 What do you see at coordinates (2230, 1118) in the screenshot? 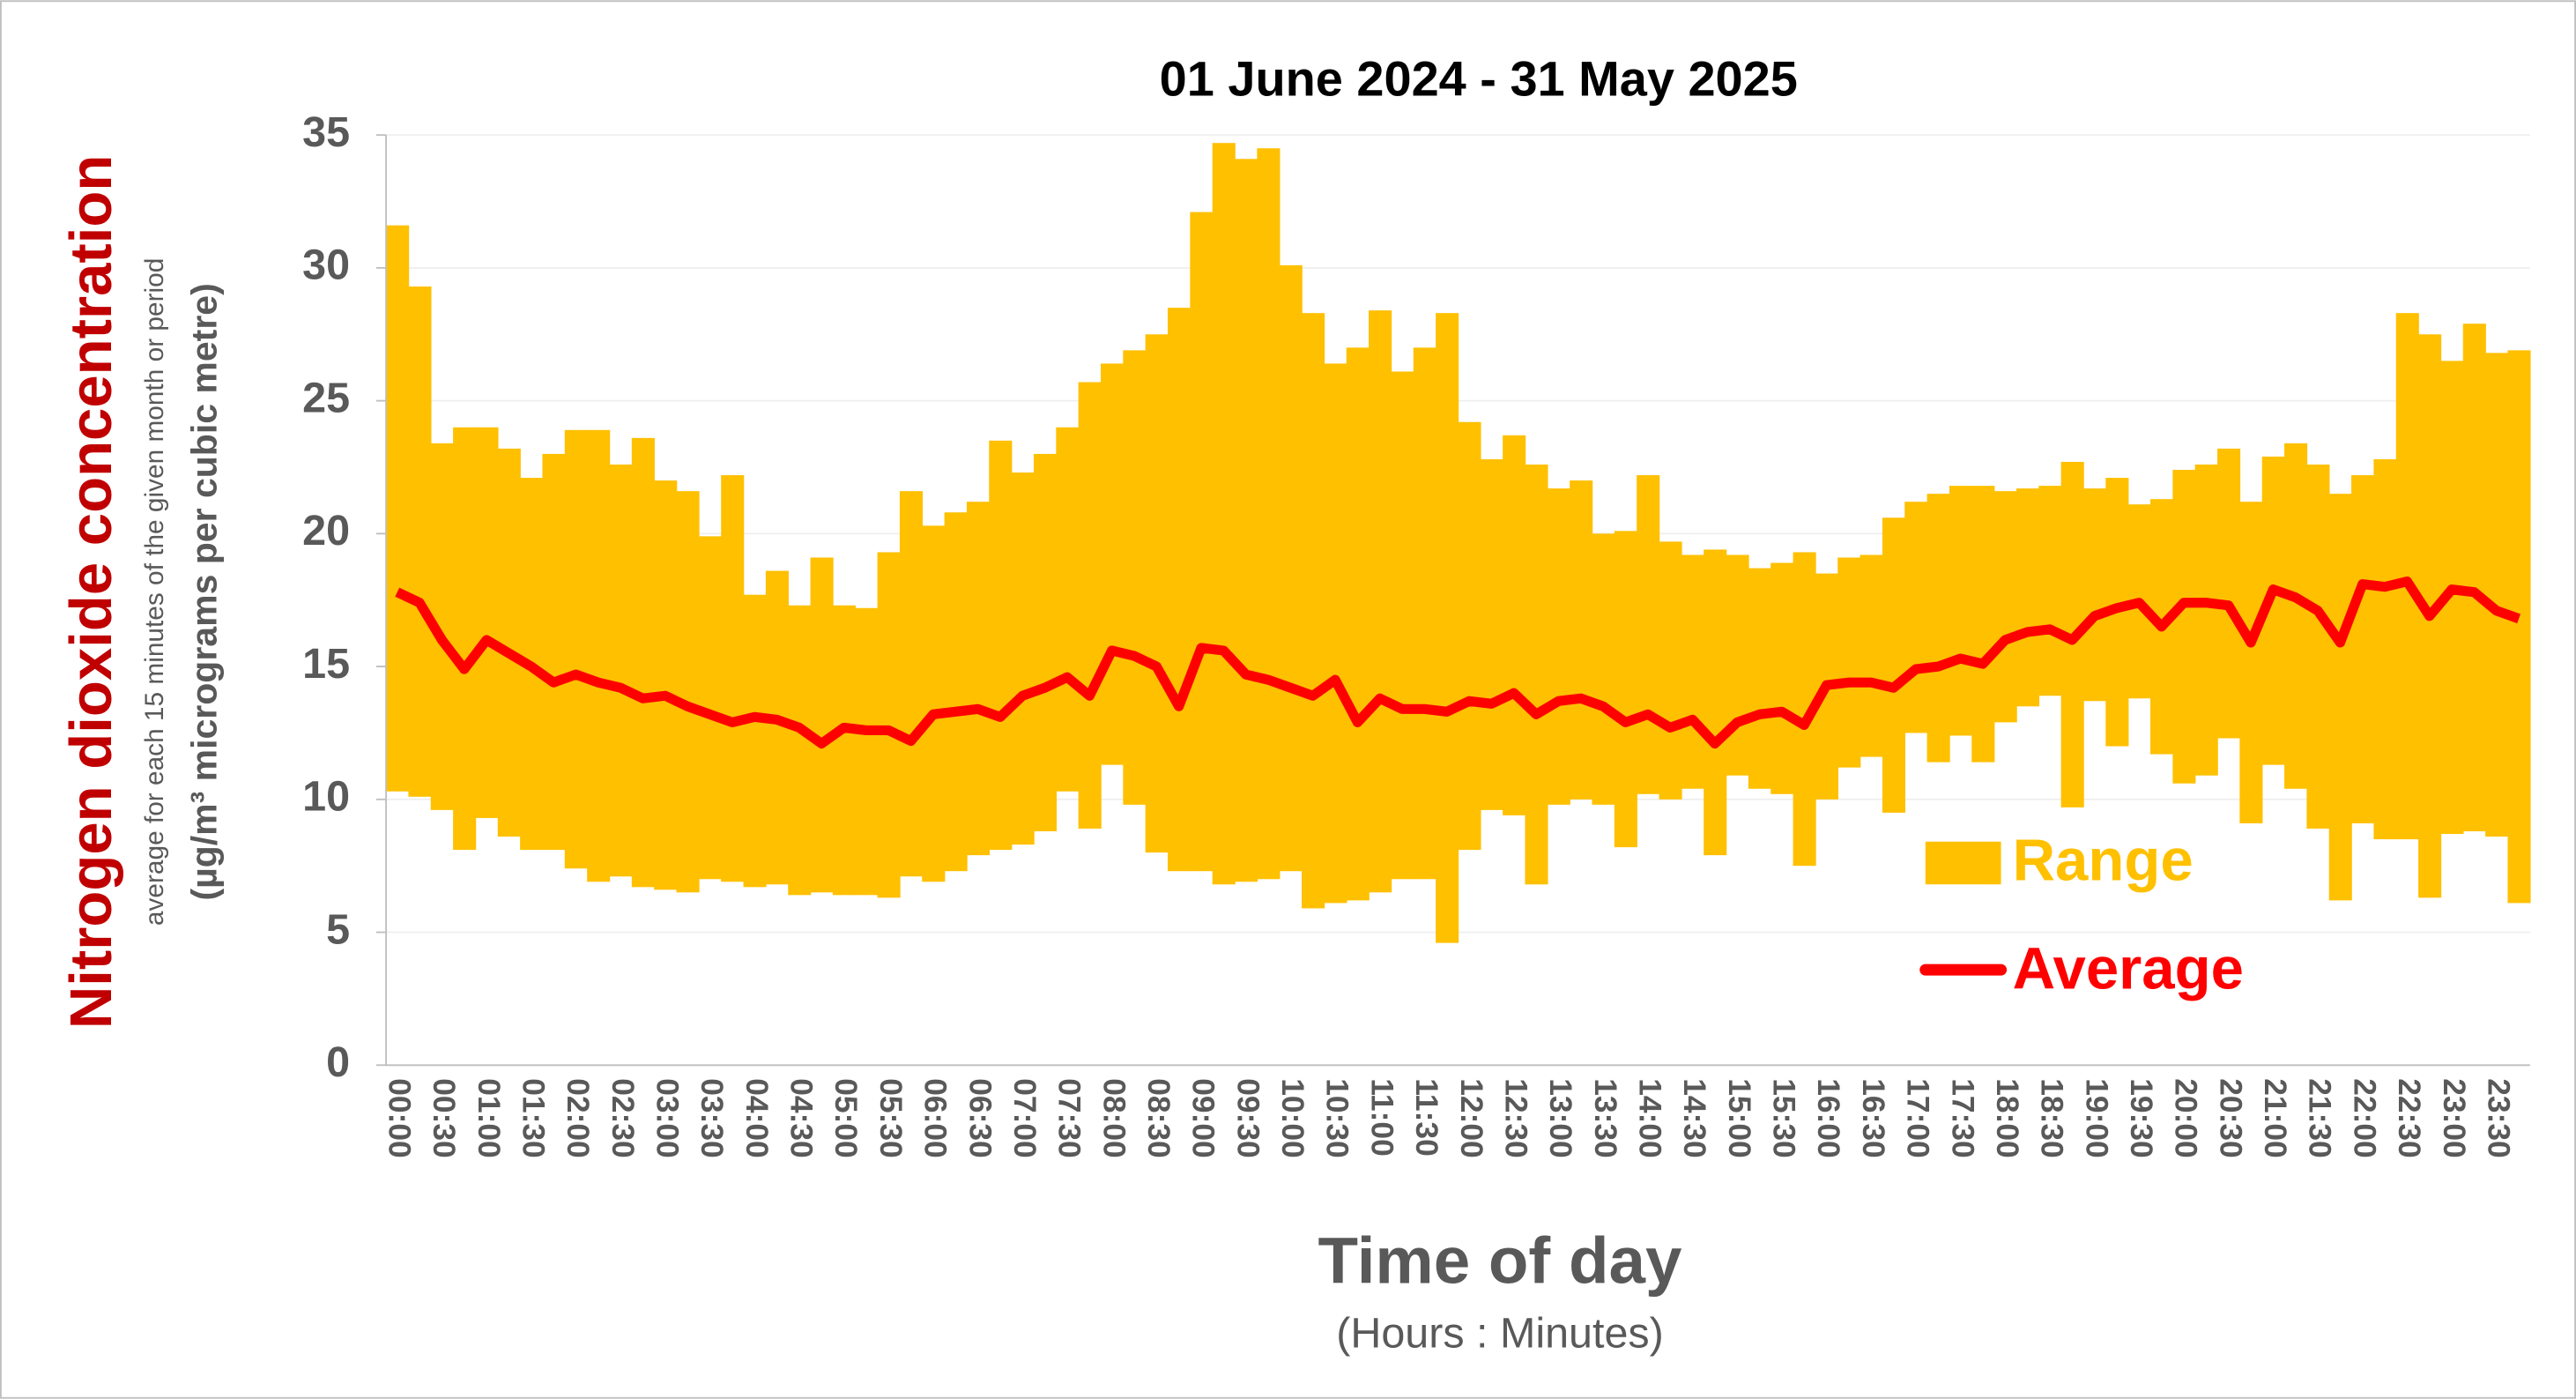
I see `x-tick-label: 20:30` at bounding box center [2230, 1118].